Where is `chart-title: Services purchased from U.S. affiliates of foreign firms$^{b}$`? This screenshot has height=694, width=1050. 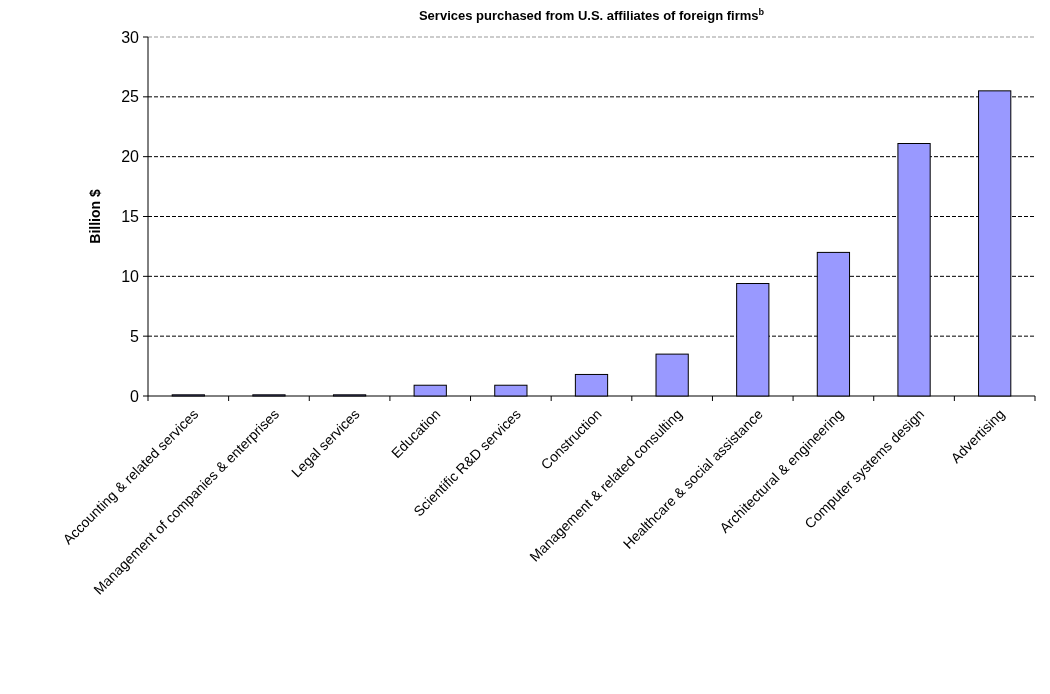
chart-title: Services purchased from U.S. affiliates of foreign firms$^{b}$ is located at coordinates (591, 15).